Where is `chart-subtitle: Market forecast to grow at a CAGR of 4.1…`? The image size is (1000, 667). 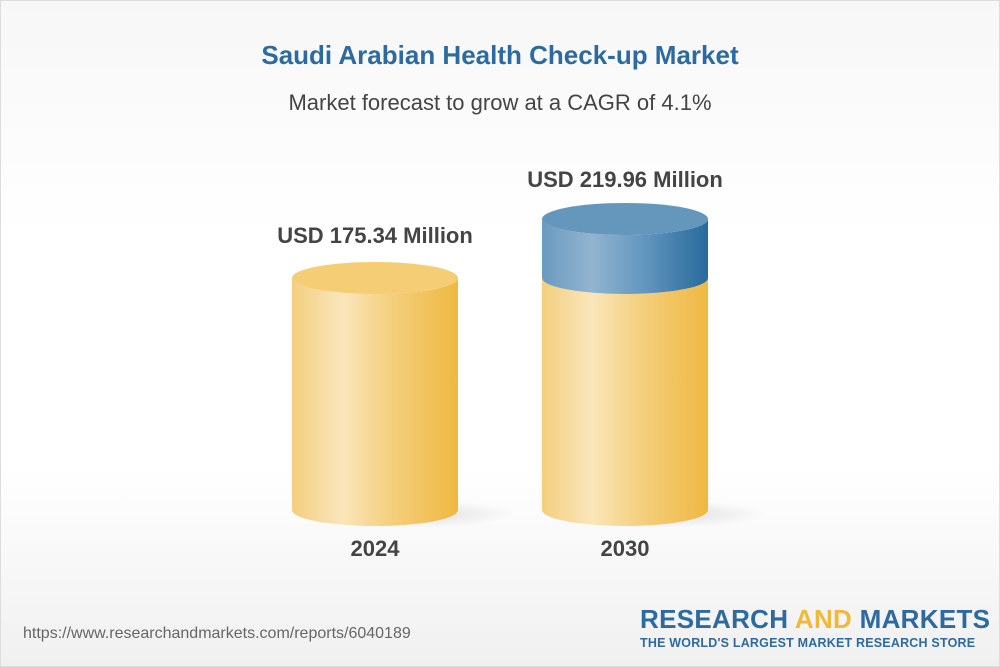
chart-subtitle: Market forecast to grow at a CAGR of 4.1… is located at coordinates (500, 102).